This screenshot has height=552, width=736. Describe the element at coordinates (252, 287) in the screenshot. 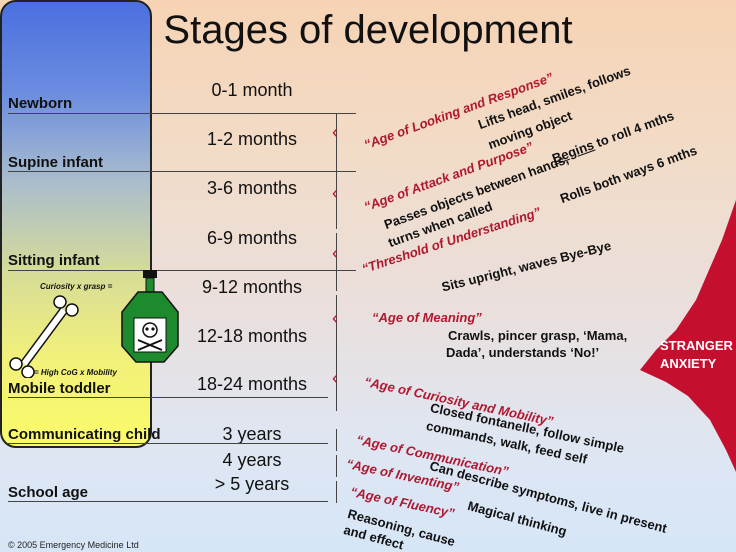

I see `age-label: 9-12 months` at that location.